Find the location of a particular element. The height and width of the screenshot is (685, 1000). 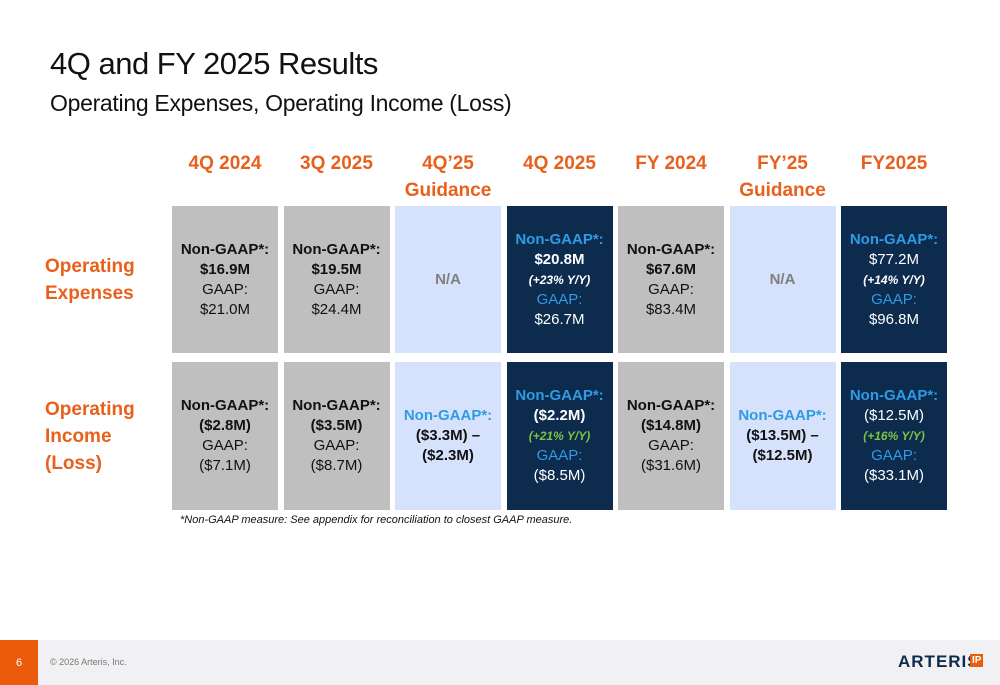

column-header: 3Q 2025 is located at coordinates (336, 163).